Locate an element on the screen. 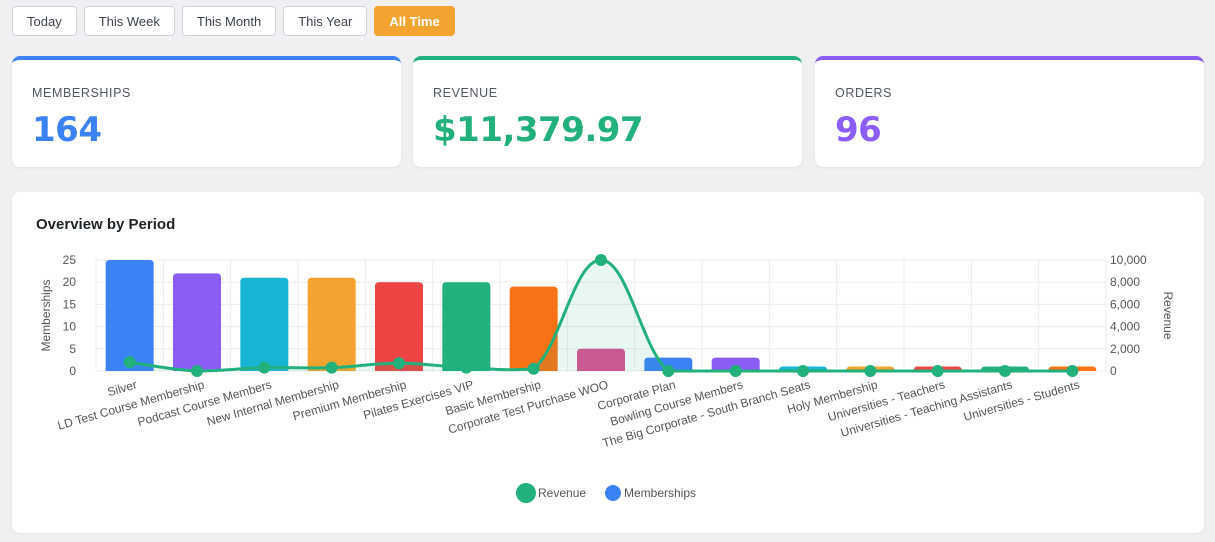 Image resolution: width=1215 pixels, height=542 pixels. legend-memberships-label: Memberships is located at coordinates (660, 493).